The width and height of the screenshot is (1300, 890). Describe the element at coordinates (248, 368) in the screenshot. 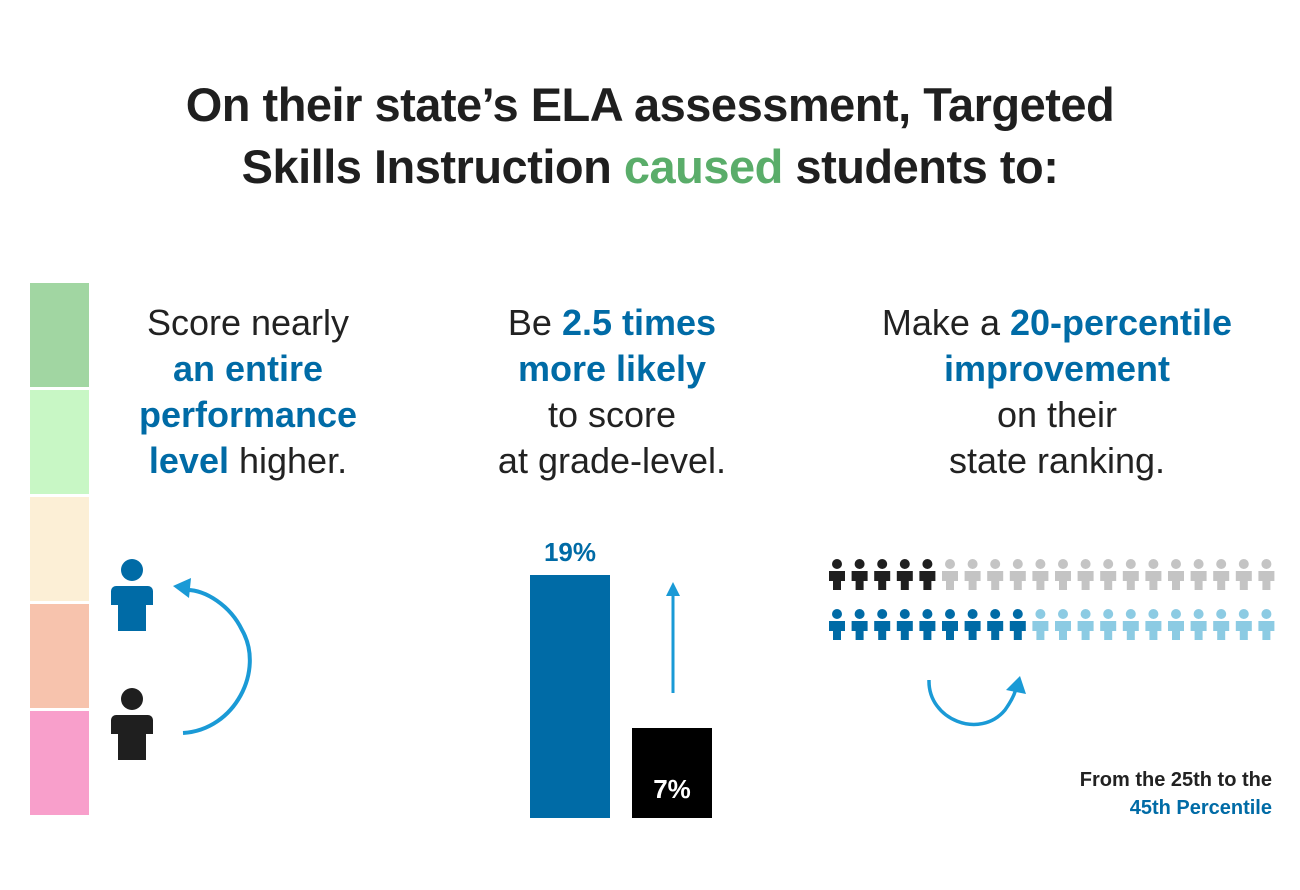

I see `col1-highlight-1: an entire` at that location.